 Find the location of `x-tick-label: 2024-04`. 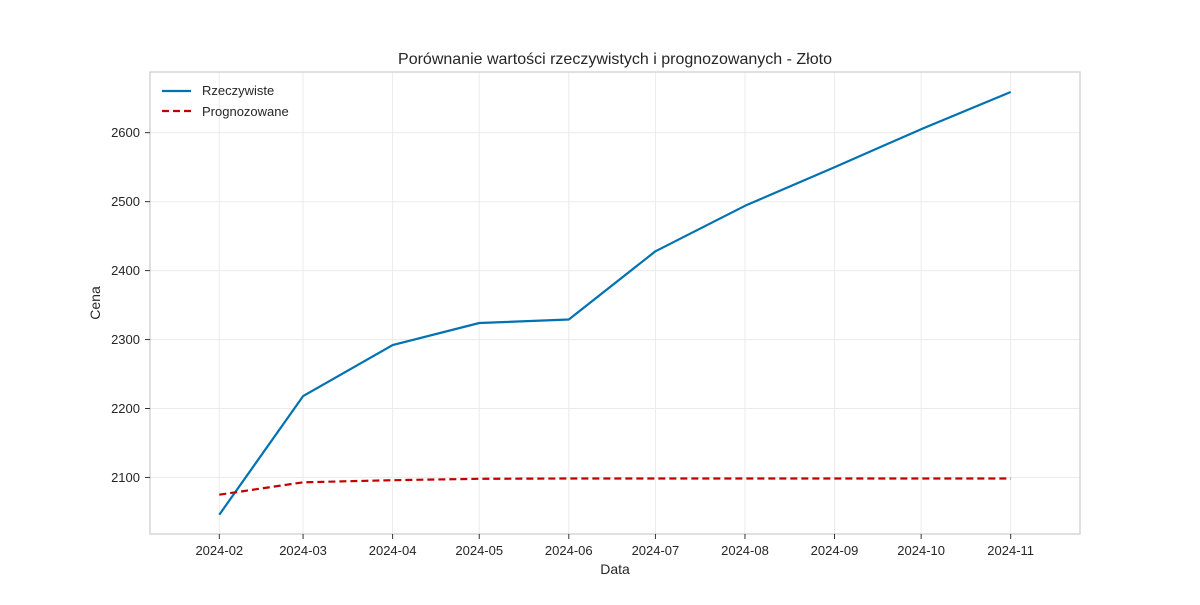

x-tick-label: 2024-04 is located at coordinates (393, 550).